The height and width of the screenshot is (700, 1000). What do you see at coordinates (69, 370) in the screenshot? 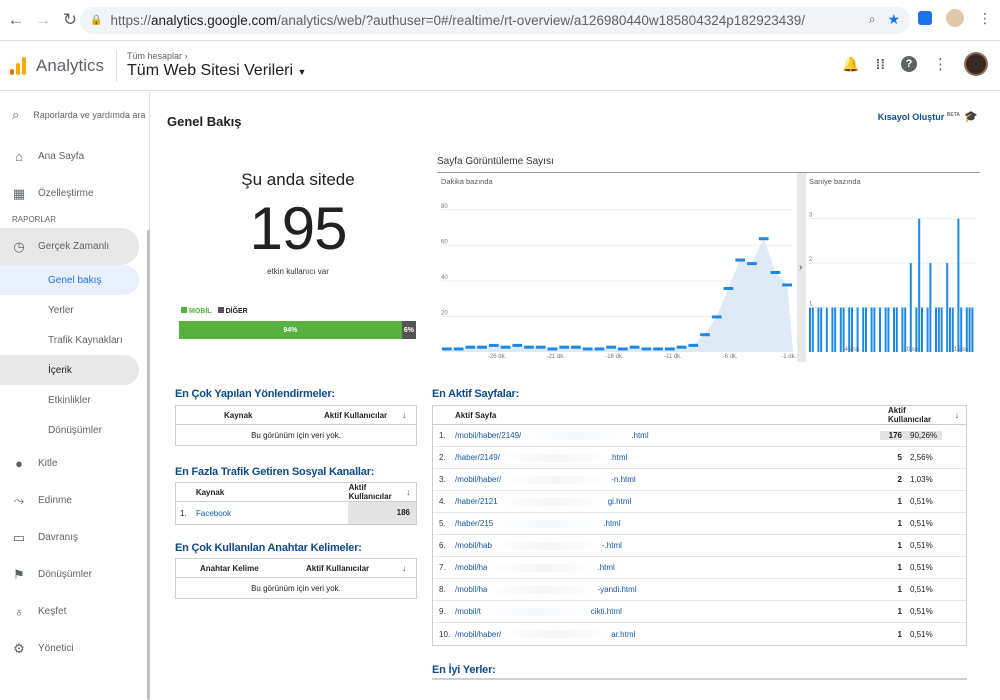
I see `sidebar-sub-content: İçerik` at bounding box center [69, 370].